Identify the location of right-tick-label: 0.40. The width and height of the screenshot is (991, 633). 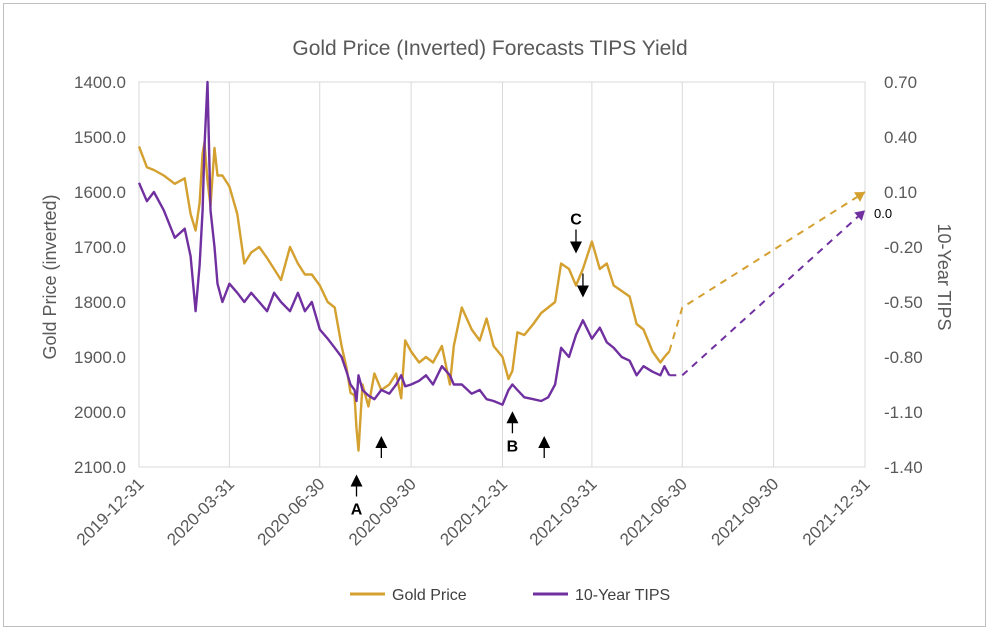
(900, 137).